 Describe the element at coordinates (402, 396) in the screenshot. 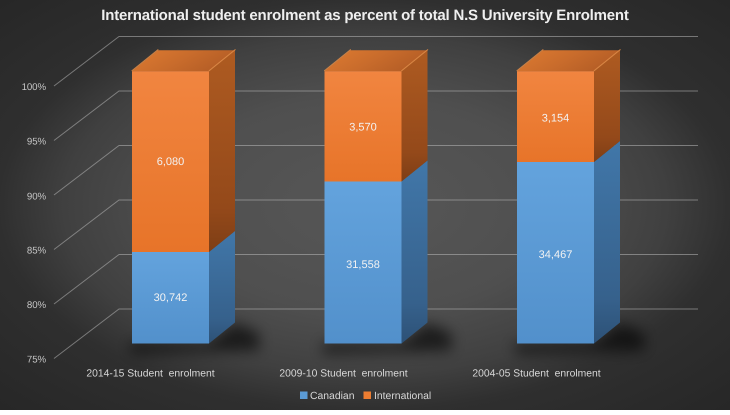

I see `svg-text: International` at that location.